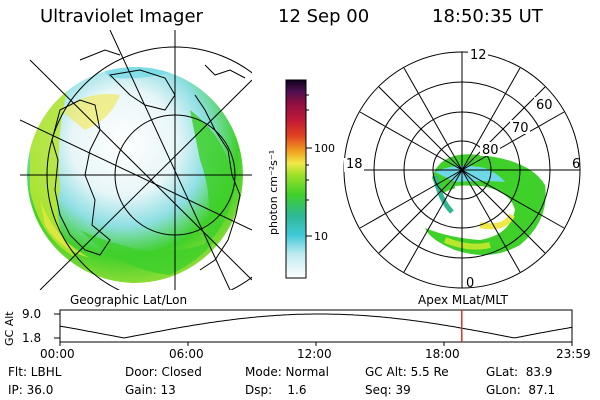 Image resolution: width=600 pixels, height=400 pixels. I want to click on mlt-label-12: 12, so click(478, 55).